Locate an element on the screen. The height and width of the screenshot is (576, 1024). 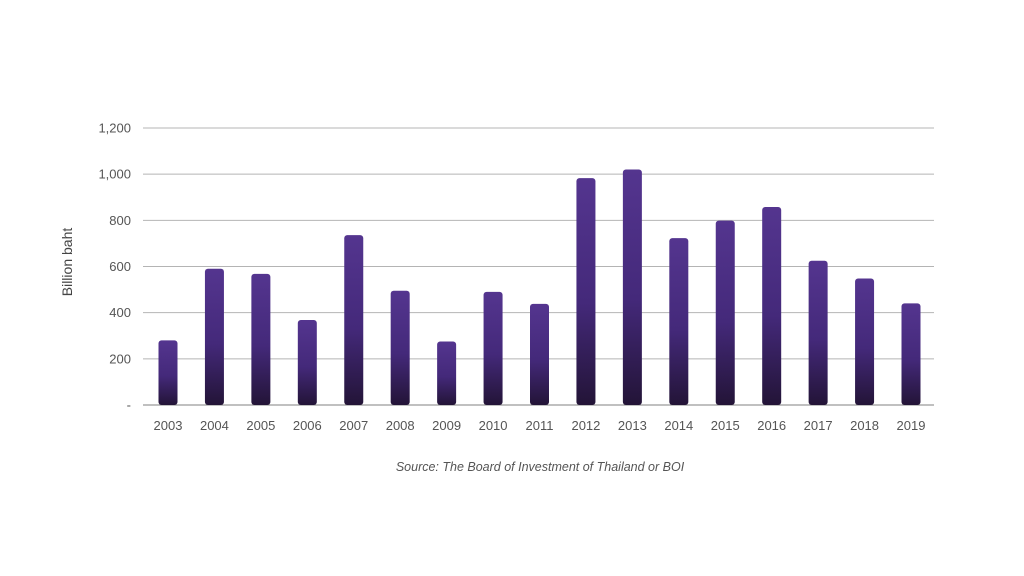
y-tick-label: 1,200 is located at coordinates (114, 128).